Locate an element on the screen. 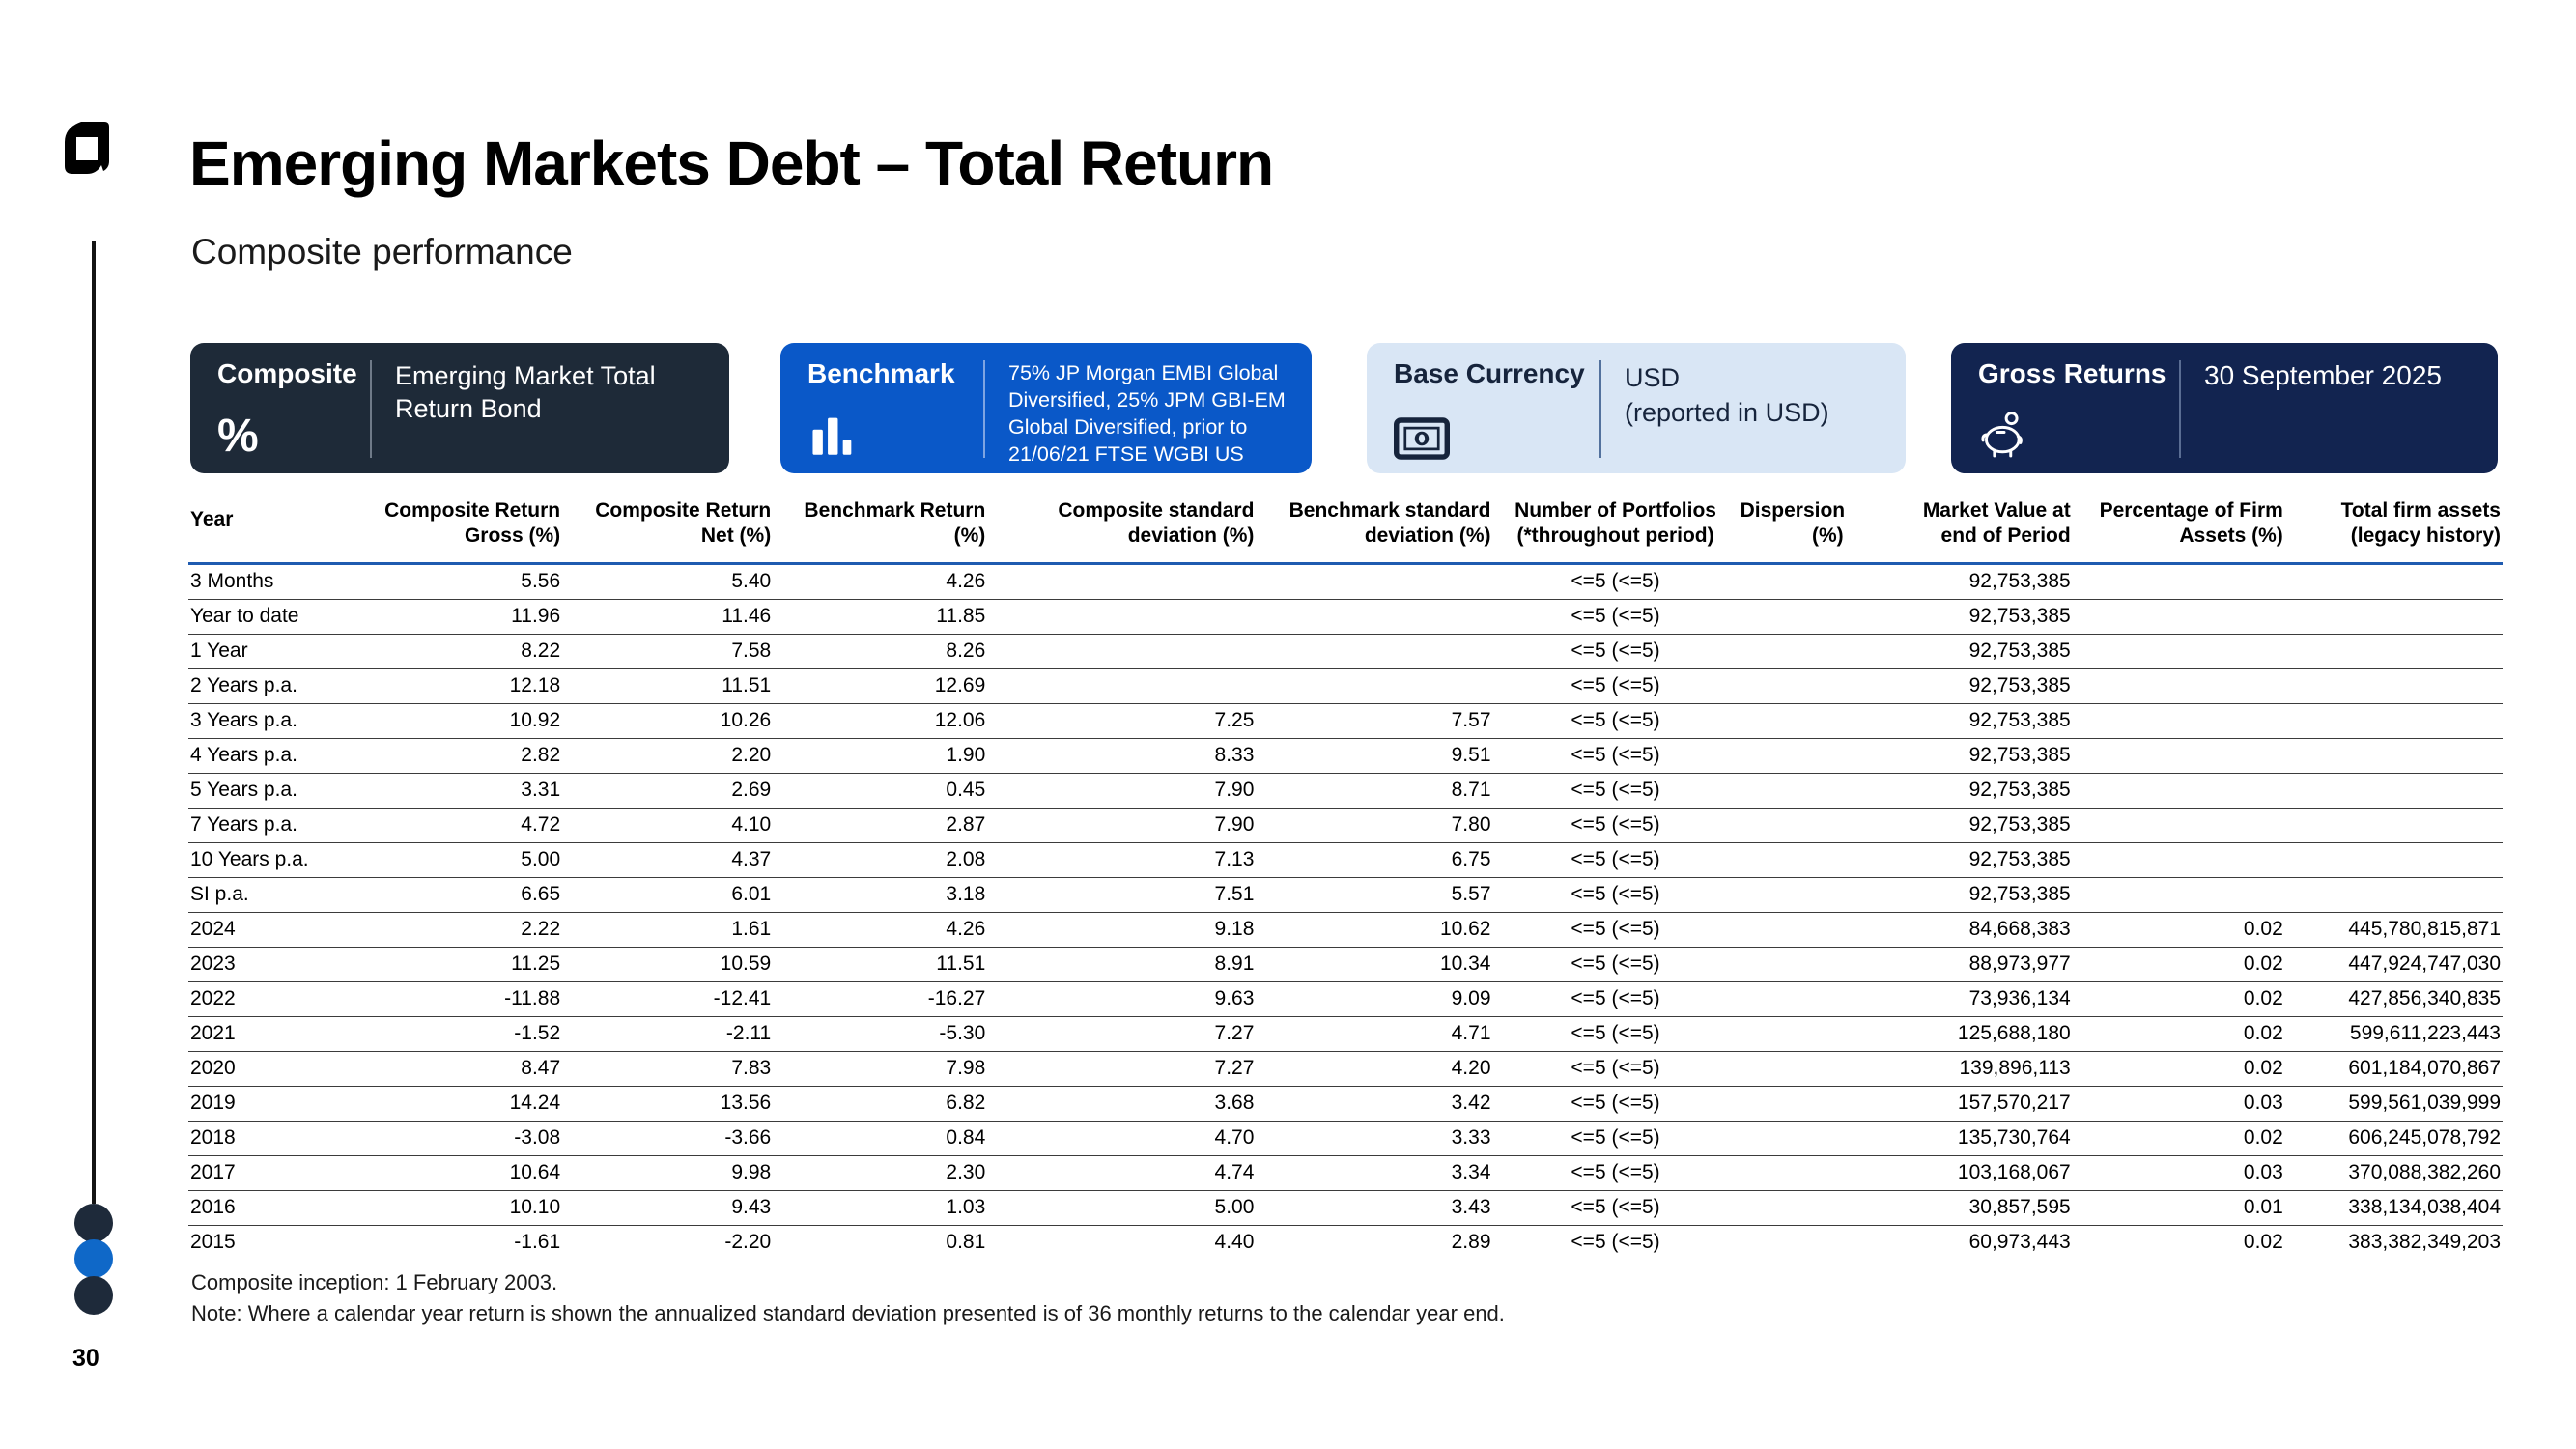 Image resolution: width=2576 pixels, height=1449 pixels. cell-composite_return_gross: 10.92 is located at coordinates (535, 719).